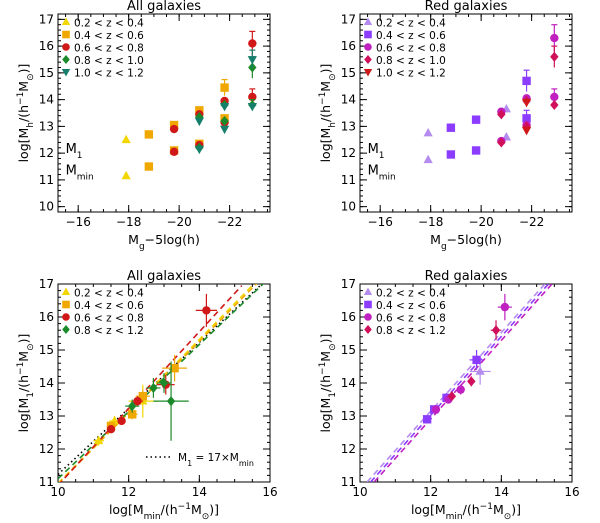 The image size is (600, 523). I want to click on chart-title: Red galaxies, so click(466, 276).